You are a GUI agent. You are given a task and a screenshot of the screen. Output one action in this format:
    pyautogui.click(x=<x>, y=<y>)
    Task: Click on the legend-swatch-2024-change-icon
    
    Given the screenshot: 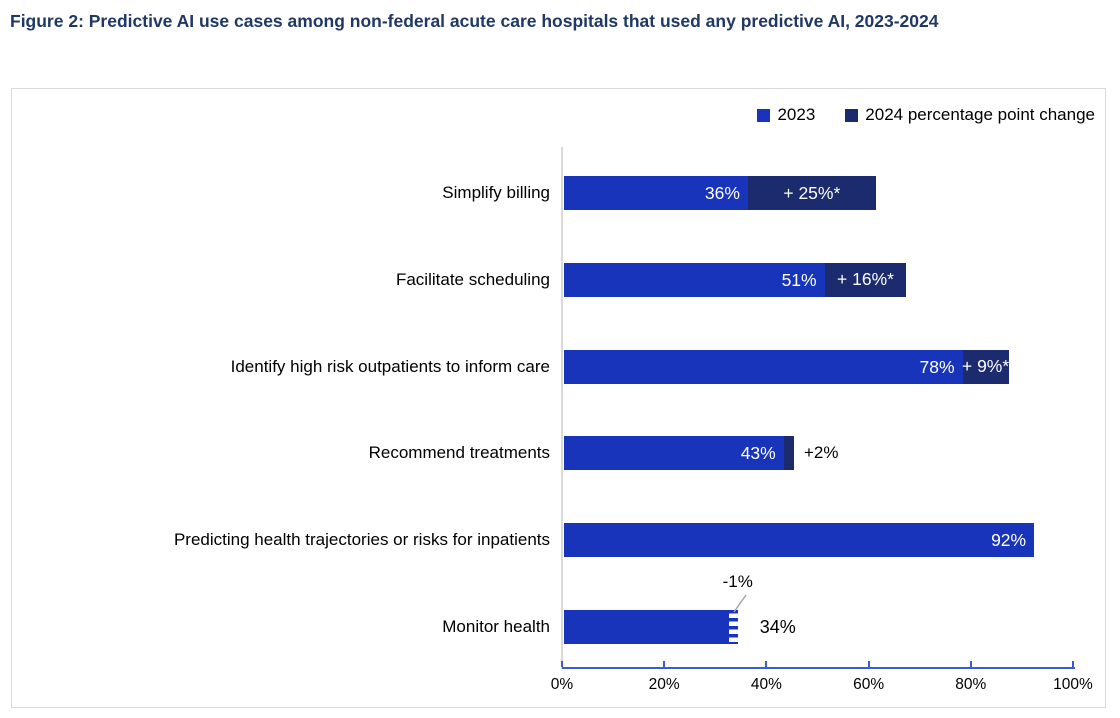 What is the action you would take?
    pyautogui.click(x=852, y=115)
    